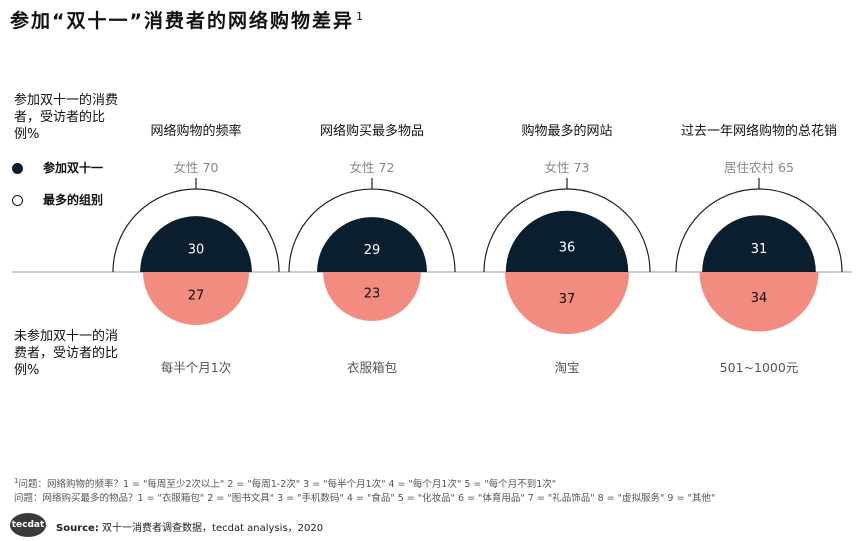 The width and height of the screenshot is (864, 541). I want to click on non-participants-value-label: 37, so click(567, 299).